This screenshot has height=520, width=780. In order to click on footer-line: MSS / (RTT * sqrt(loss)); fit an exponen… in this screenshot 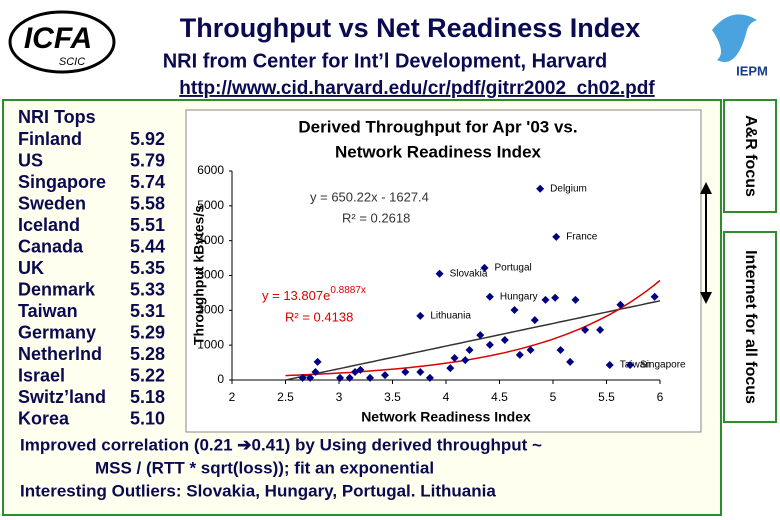, I will do `click(264, 467)`.